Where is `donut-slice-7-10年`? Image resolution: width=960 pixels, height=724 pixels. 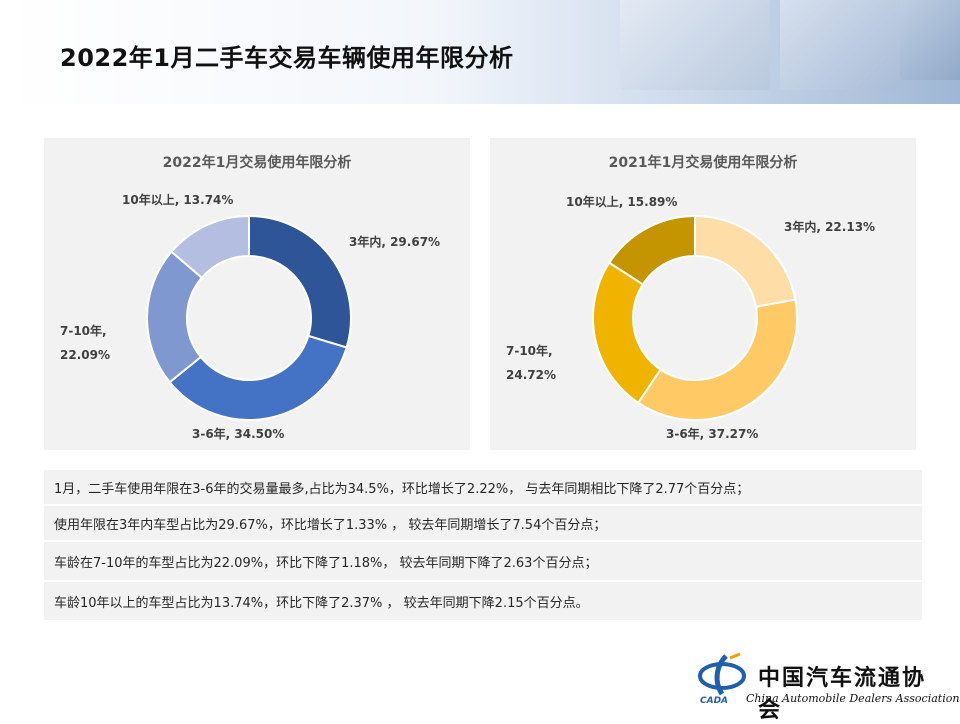
donut-slice-7-10年 is located at coordinates (627, 333).